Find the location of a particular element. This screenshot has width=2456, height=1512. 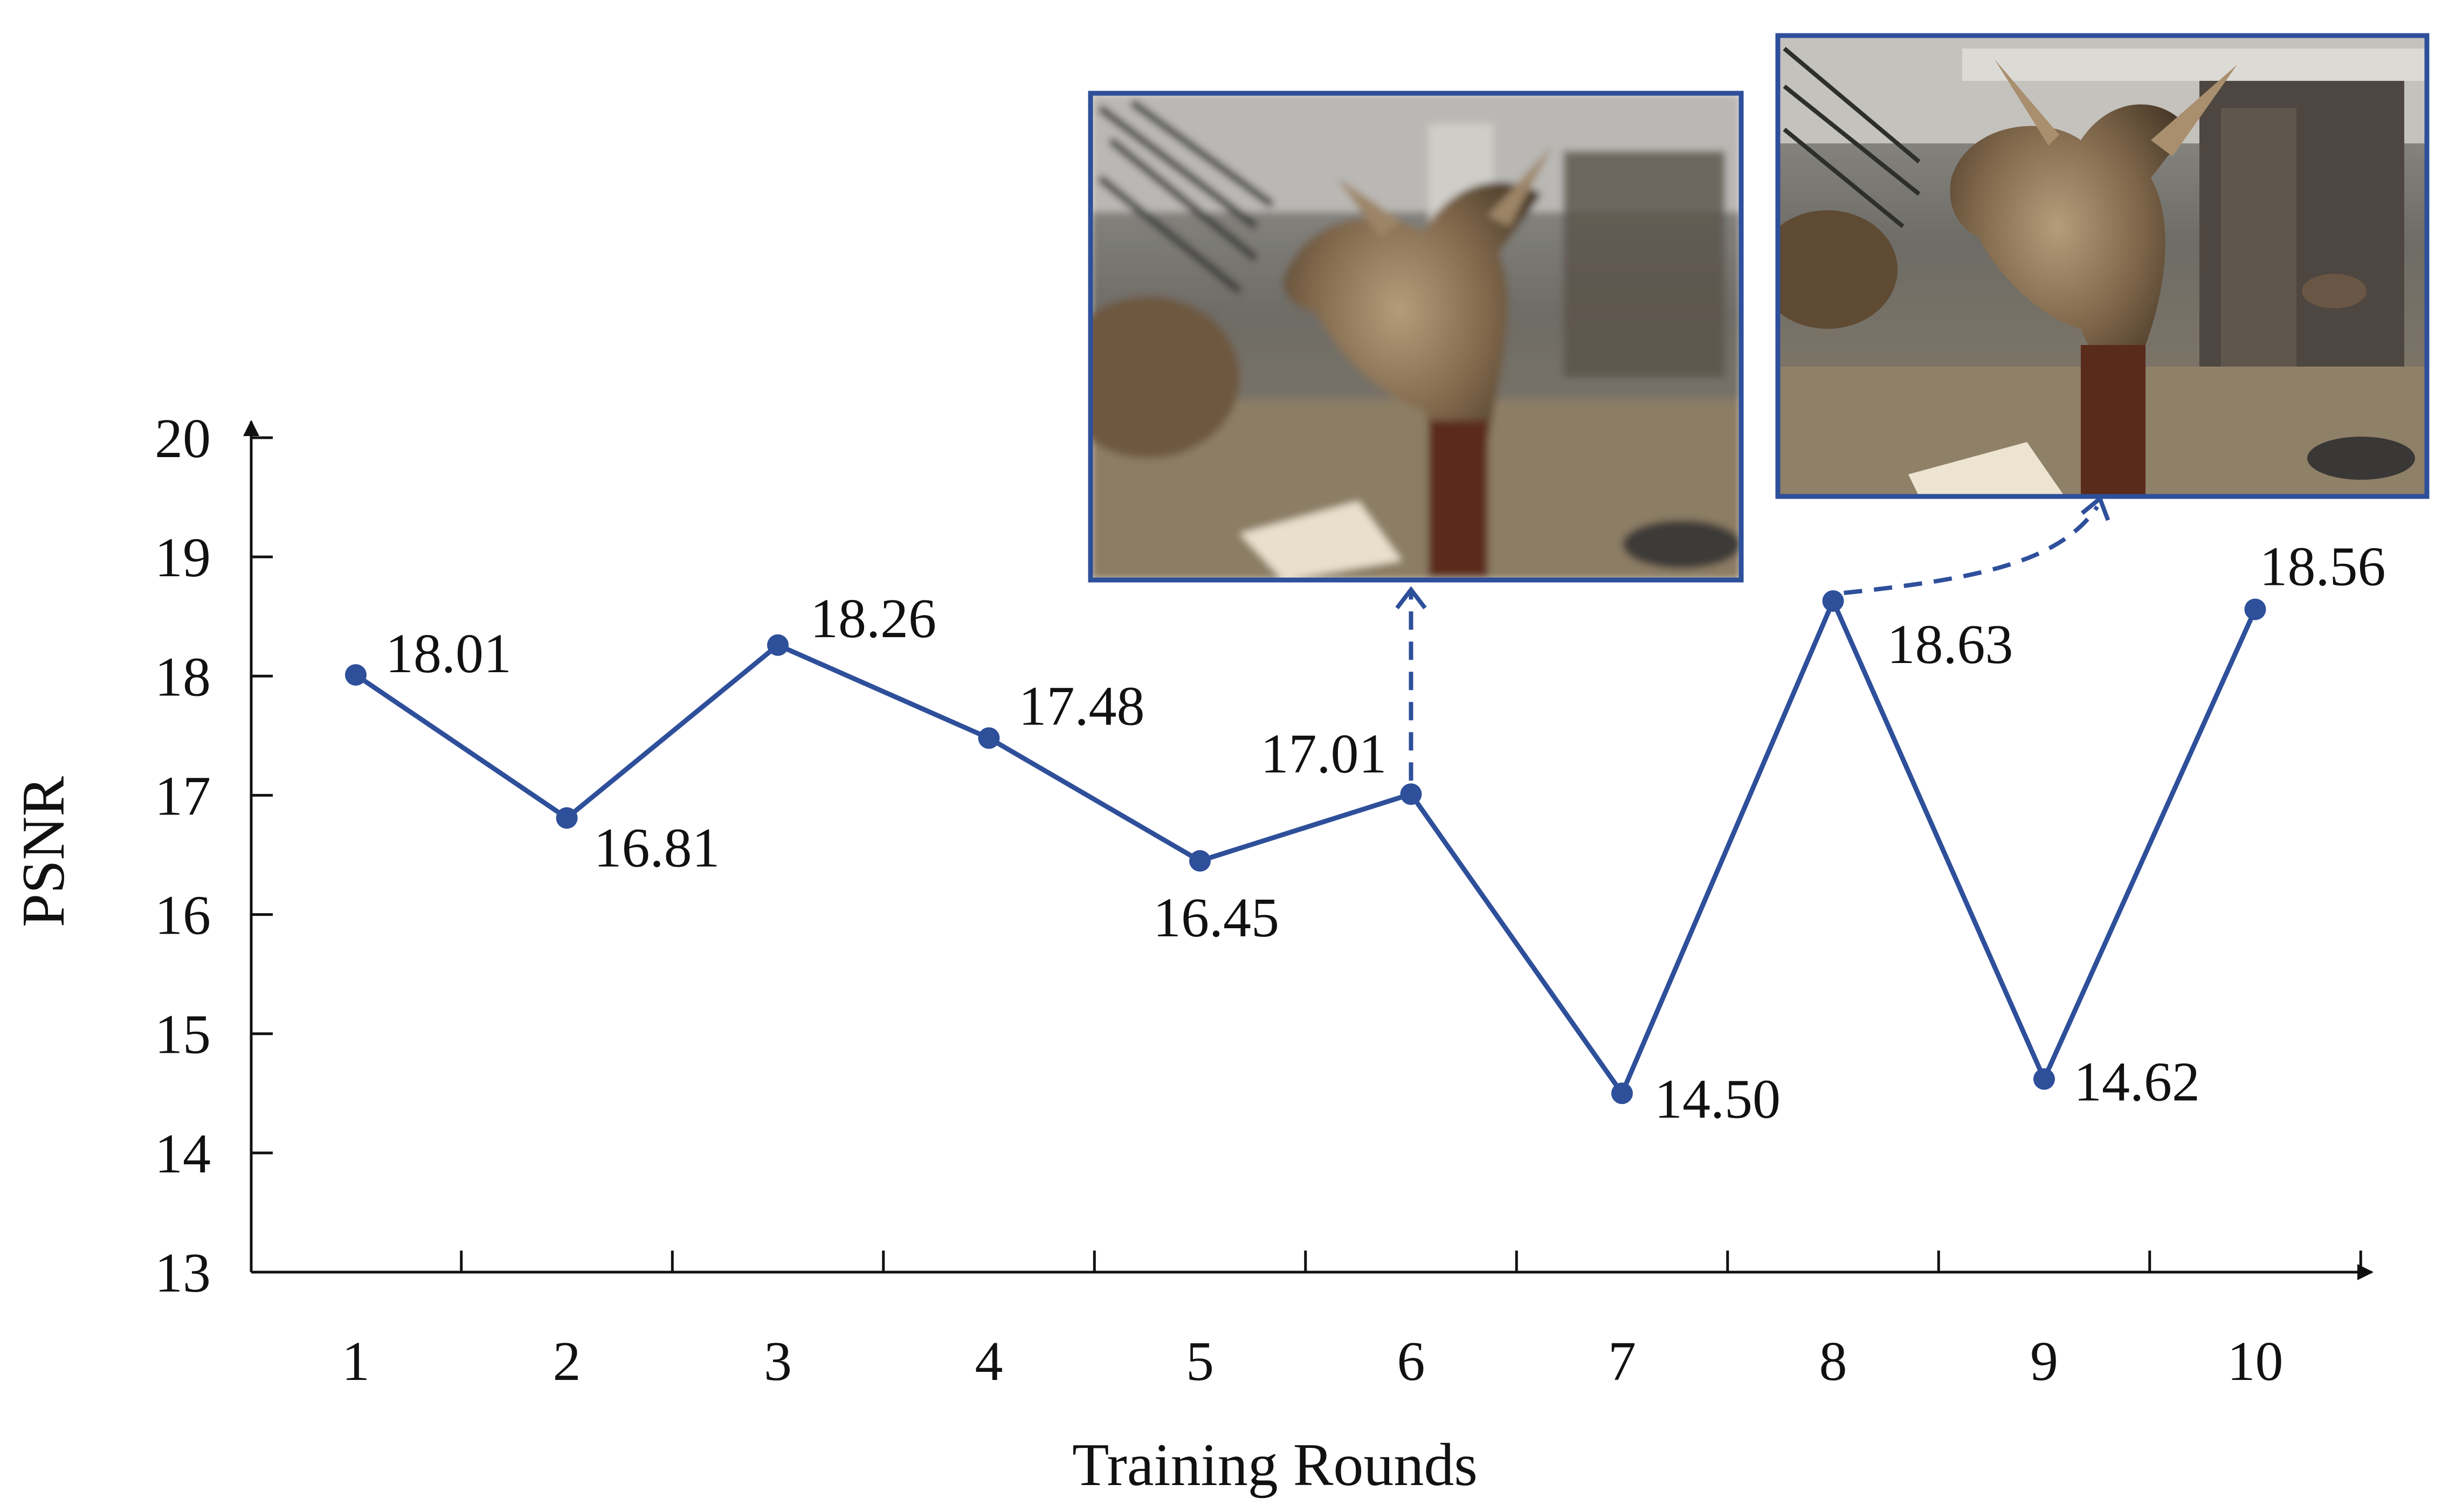

value-label: 17.48 is located at coordinates (1082, 706).